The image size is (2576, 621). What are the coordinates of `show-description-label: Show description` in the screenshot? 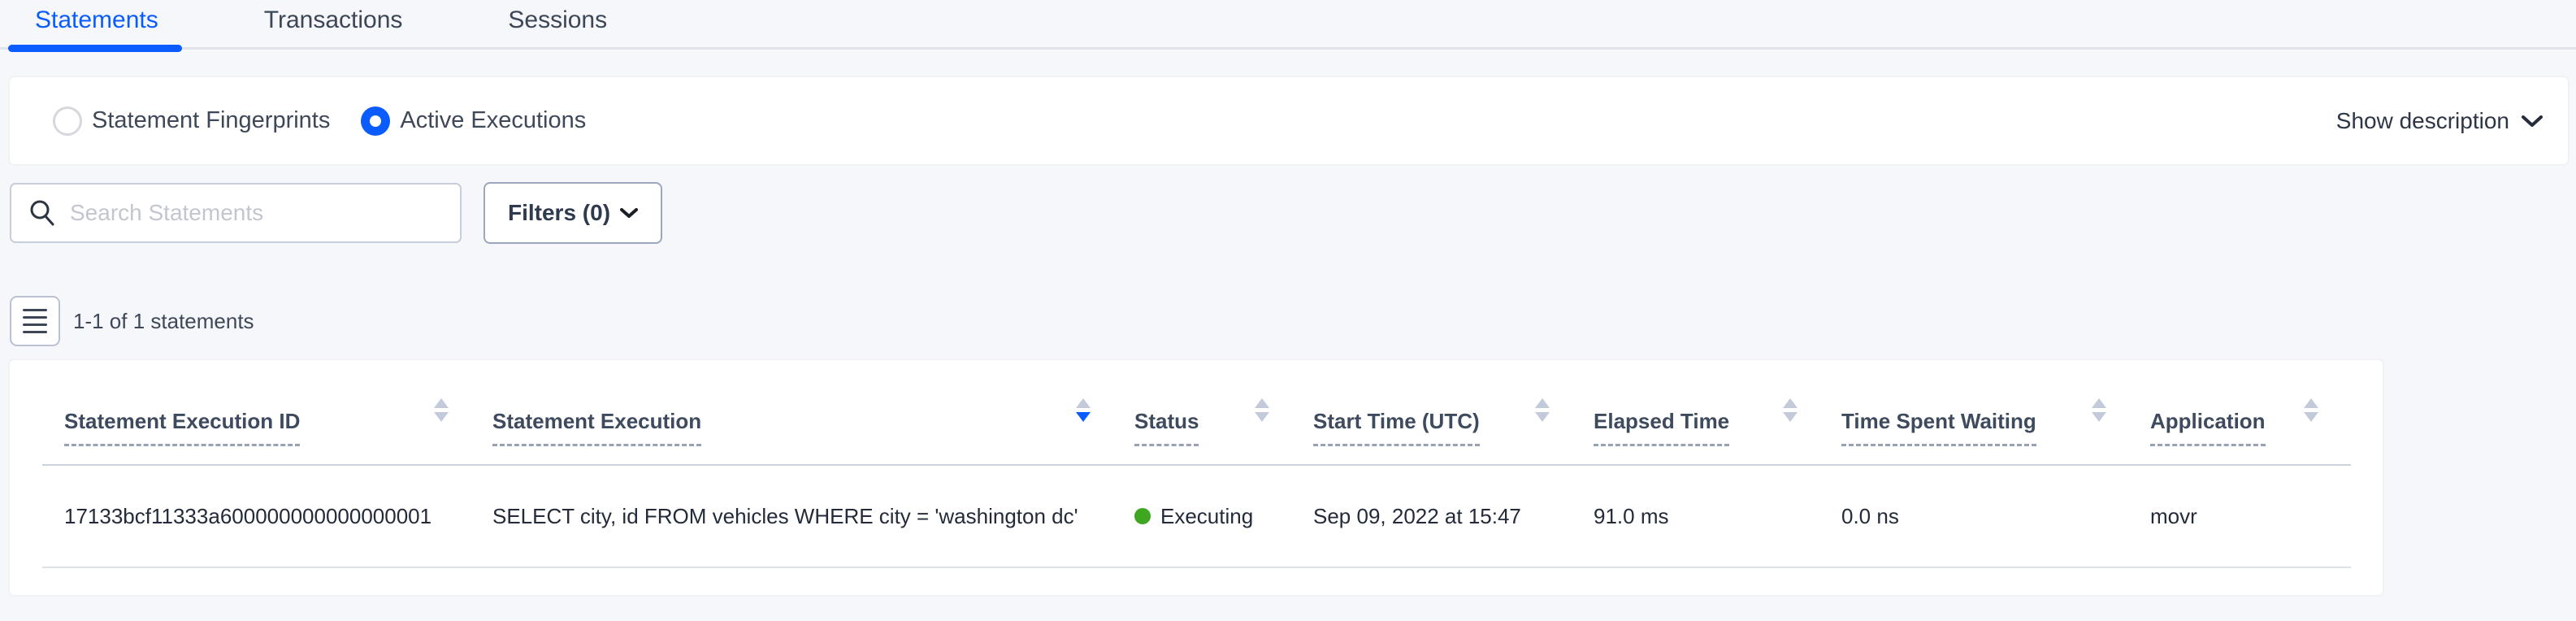 It's located at (2422, 120).